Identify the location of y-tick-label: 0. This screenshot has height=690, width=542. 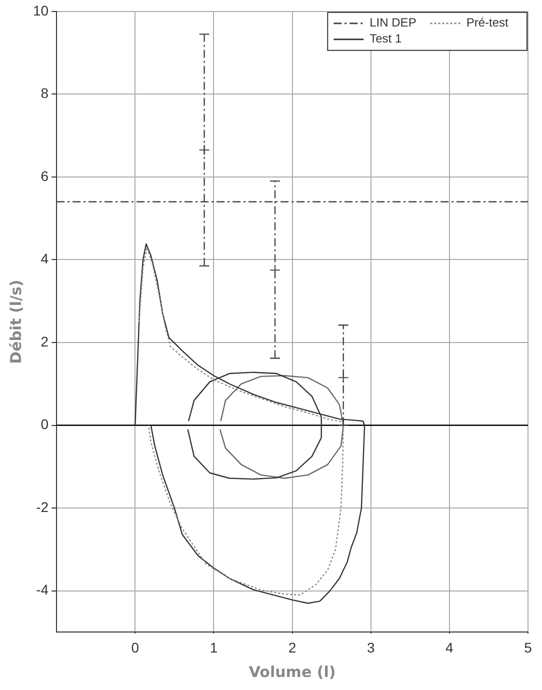
(44, 424).